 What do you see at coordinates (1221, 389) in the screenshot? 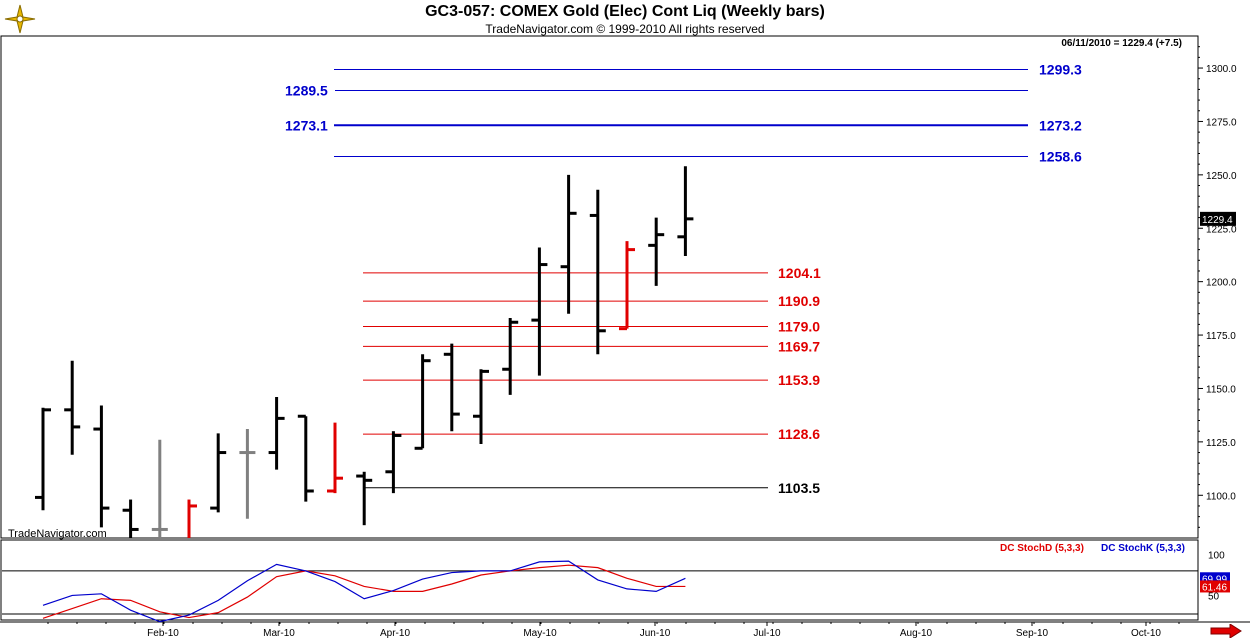
I see `price-axis-label: 1150.0` at bounding box center [1221, 389].